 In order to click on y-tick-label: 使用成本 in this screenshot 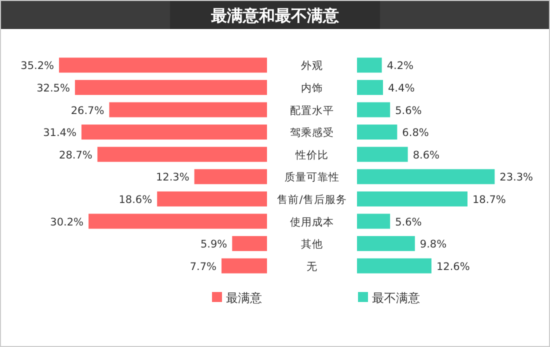, I will do `click(312, 221)`.